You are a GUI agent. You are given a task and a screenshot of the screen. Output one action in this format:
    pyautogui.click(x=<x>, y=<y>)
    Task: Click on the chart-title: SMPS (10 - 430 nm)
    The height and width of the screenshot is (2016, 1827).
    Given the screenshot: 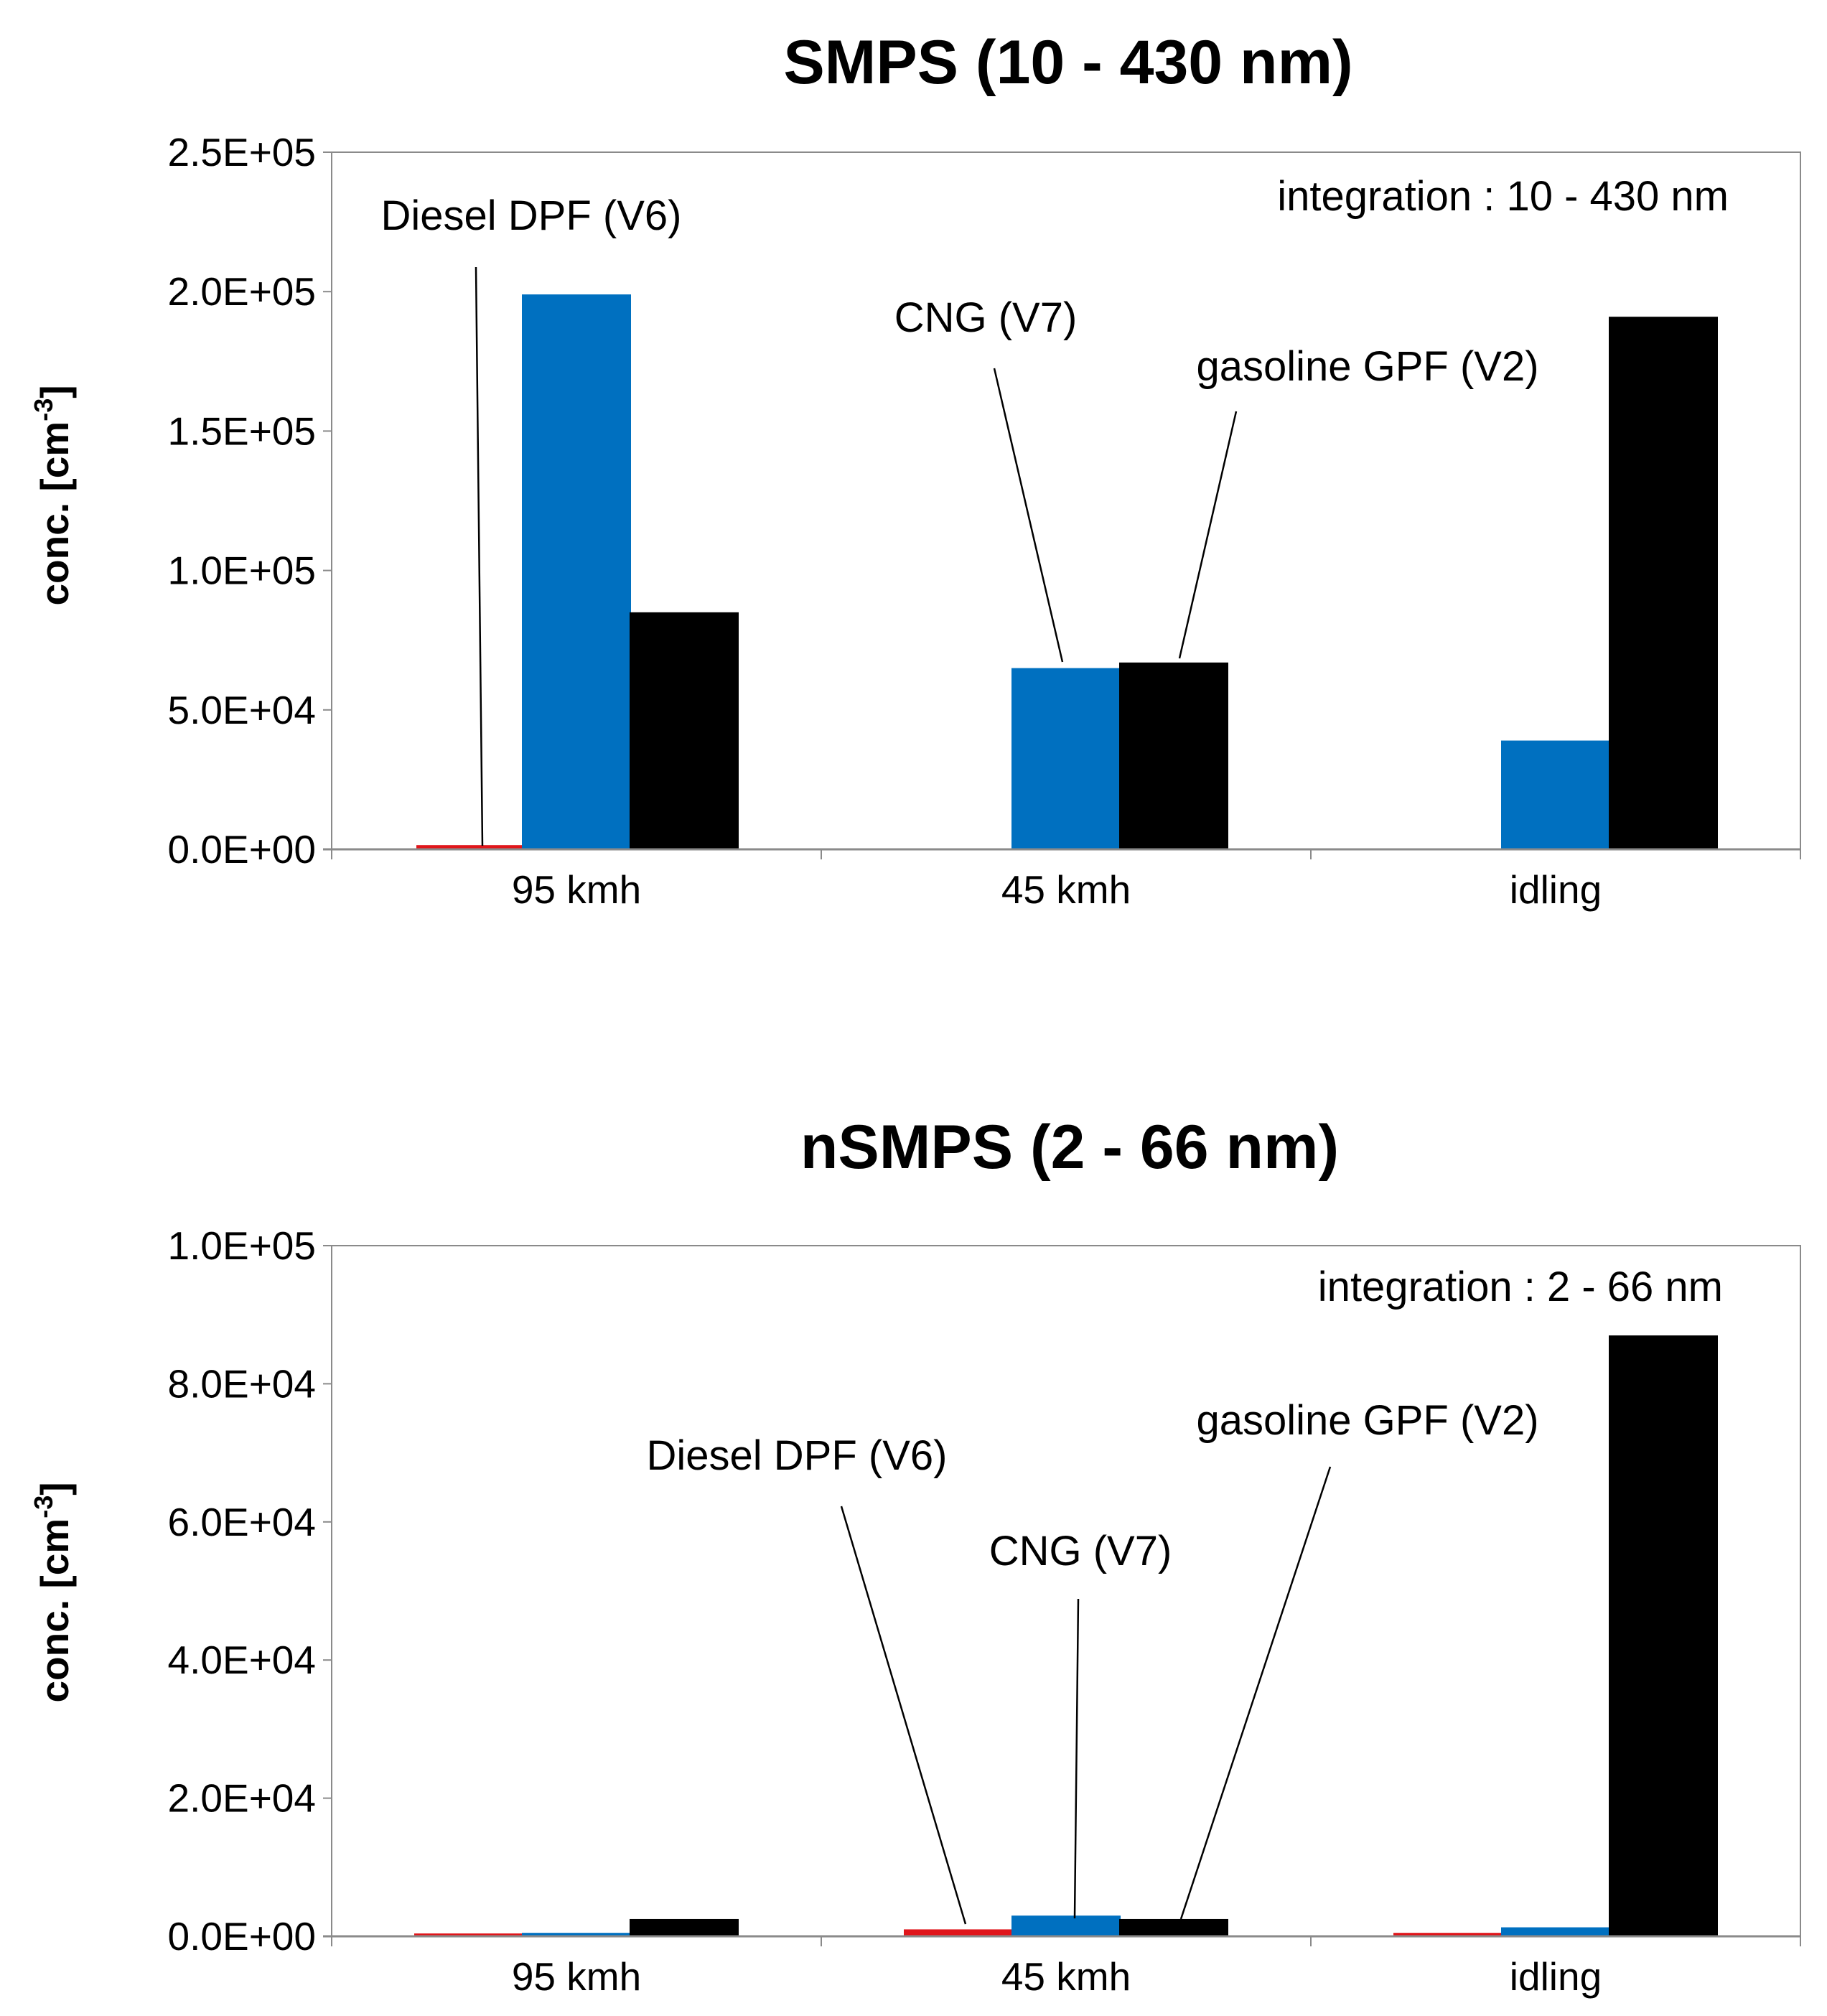 What is the action you would take?
    pyautogui.click(x=1067, y=62)
    